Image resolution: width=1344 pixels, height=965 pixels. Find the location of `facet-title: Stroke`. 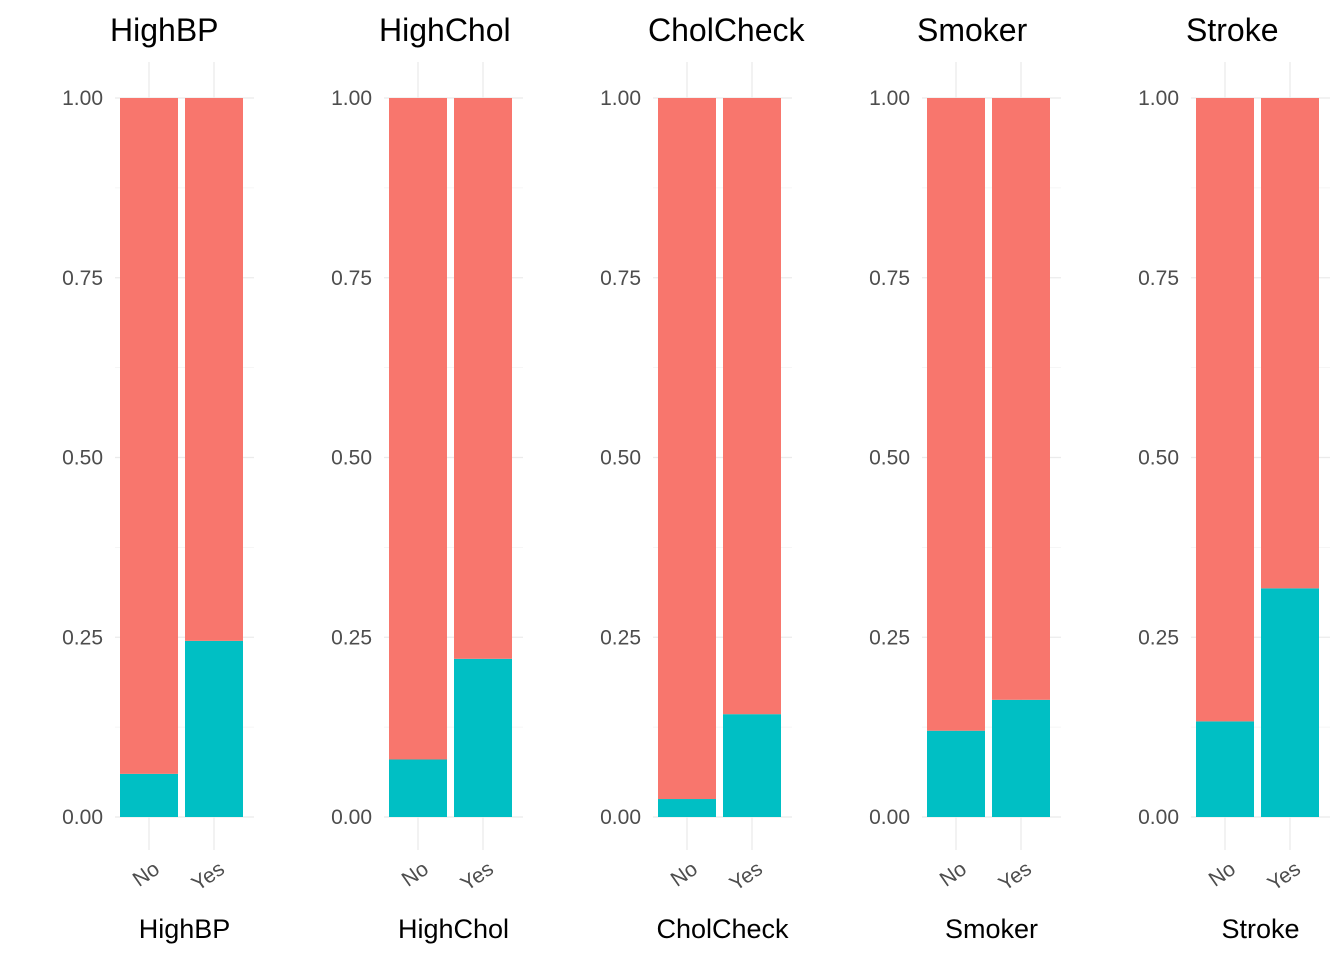

facet-title: Stroke is located at coordinates (1232, 30).